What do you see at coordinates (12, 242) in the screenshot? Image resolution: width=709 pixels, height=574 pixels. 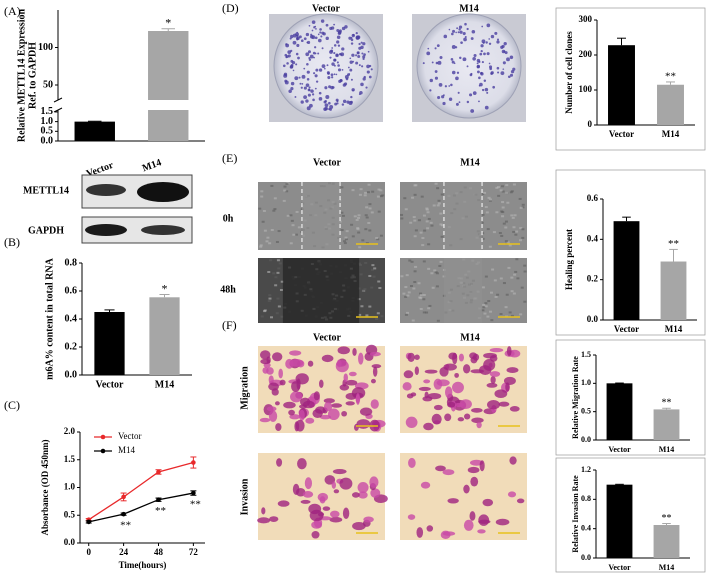 I see `panel-label: (B)` at bounding box center [12, 242].